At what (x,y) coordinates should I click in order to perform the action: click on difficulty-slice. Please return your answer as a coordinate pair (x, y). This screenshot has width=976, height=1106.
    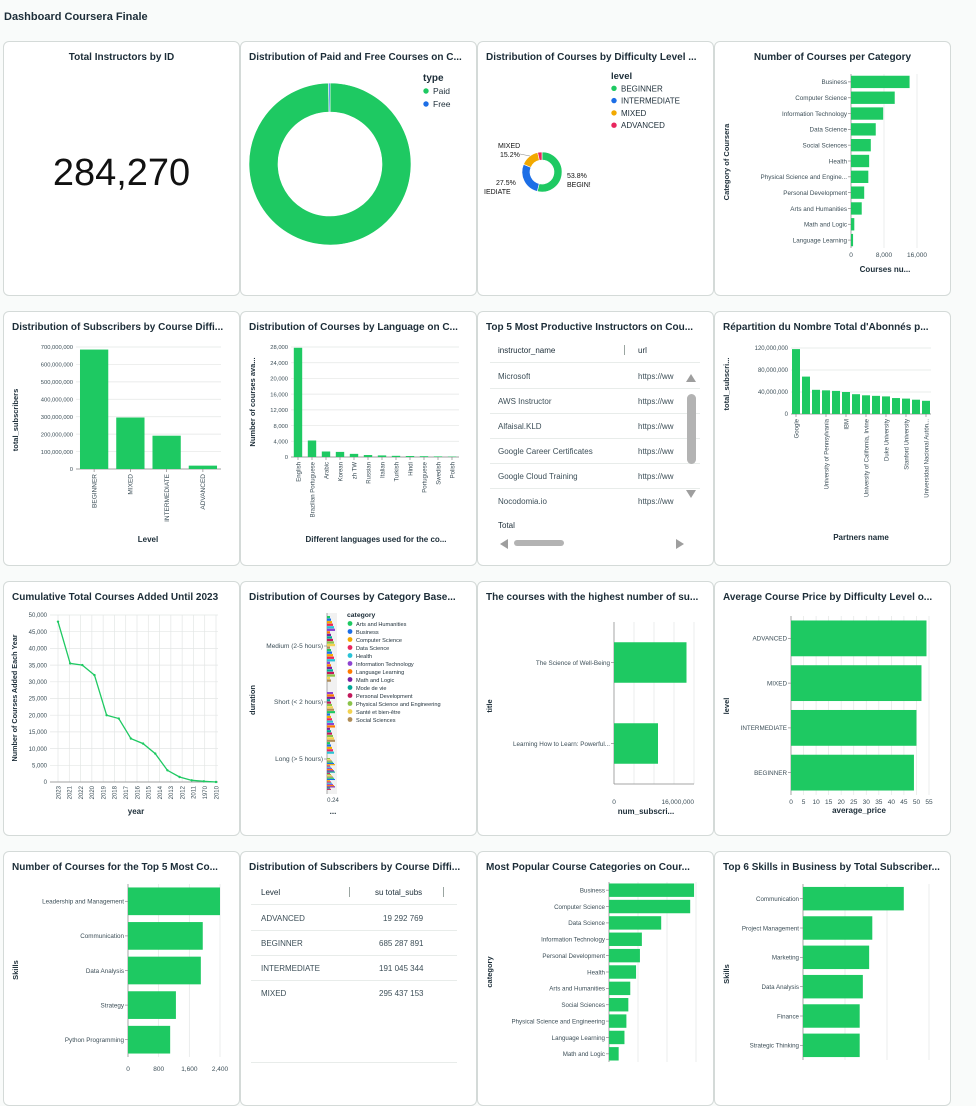
    Looking at the image, I should click on (532, 159).